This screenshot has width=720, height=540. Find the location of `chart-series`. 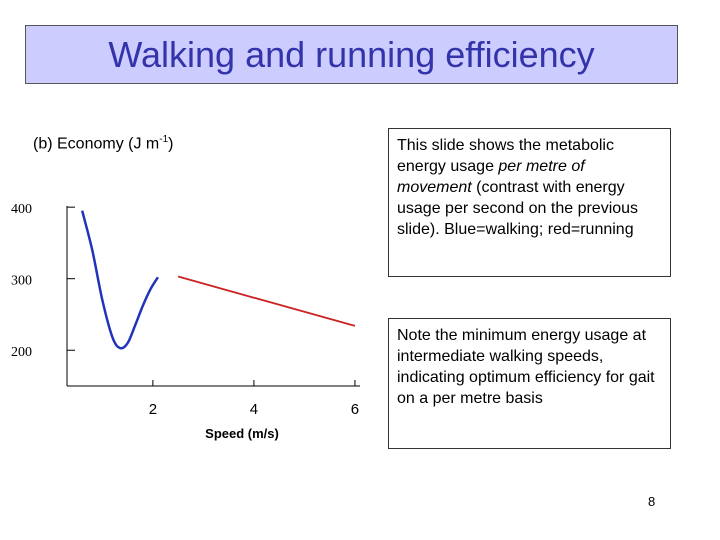

chart-series is located at coordinates (218, 280).